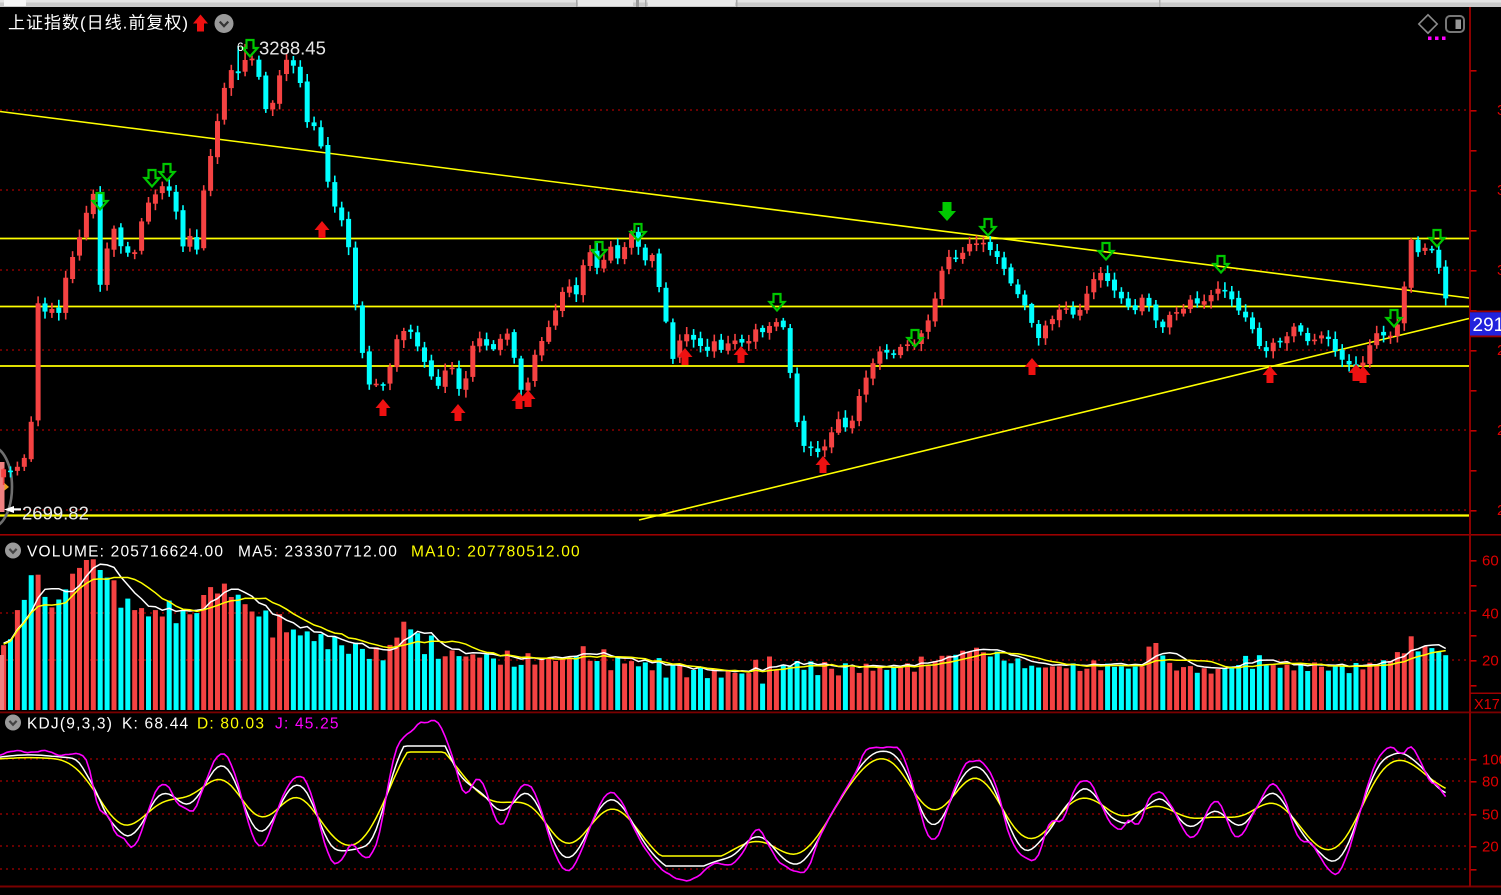 The width and height of the screenshot is (1501, 895). I want to click on svg-text: 32, so click(1499, 110).